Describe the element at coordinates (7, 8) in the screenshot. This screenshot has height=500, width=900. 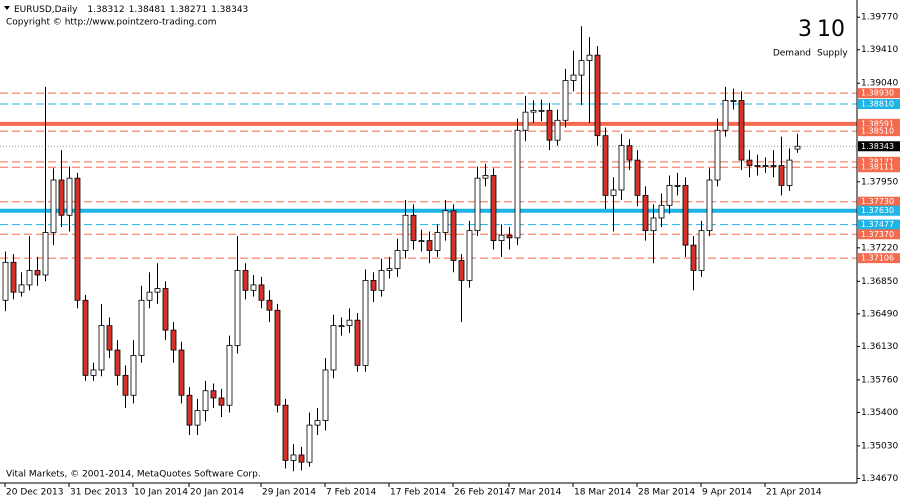
I see `menu-arrow` at that location.